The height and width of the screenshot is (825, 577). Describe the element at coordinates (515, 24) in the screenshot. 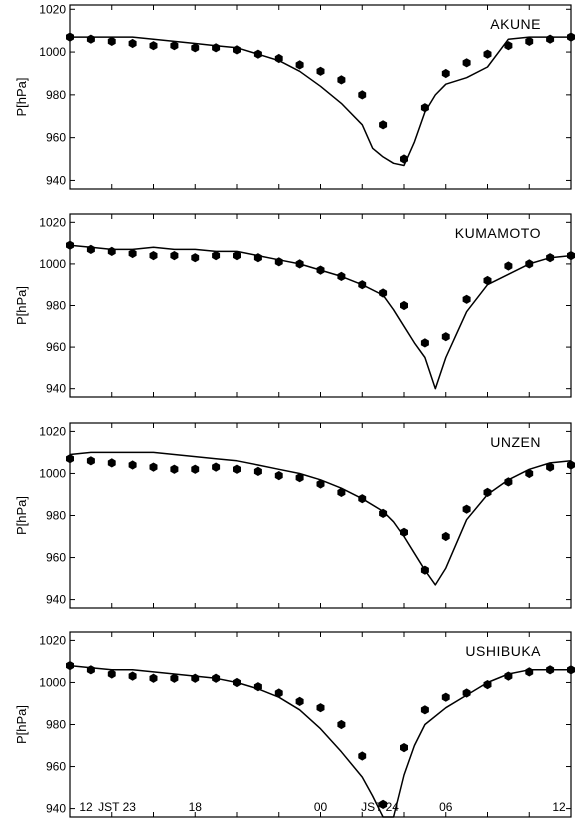

I see `station-label: AKUNE` at that location.